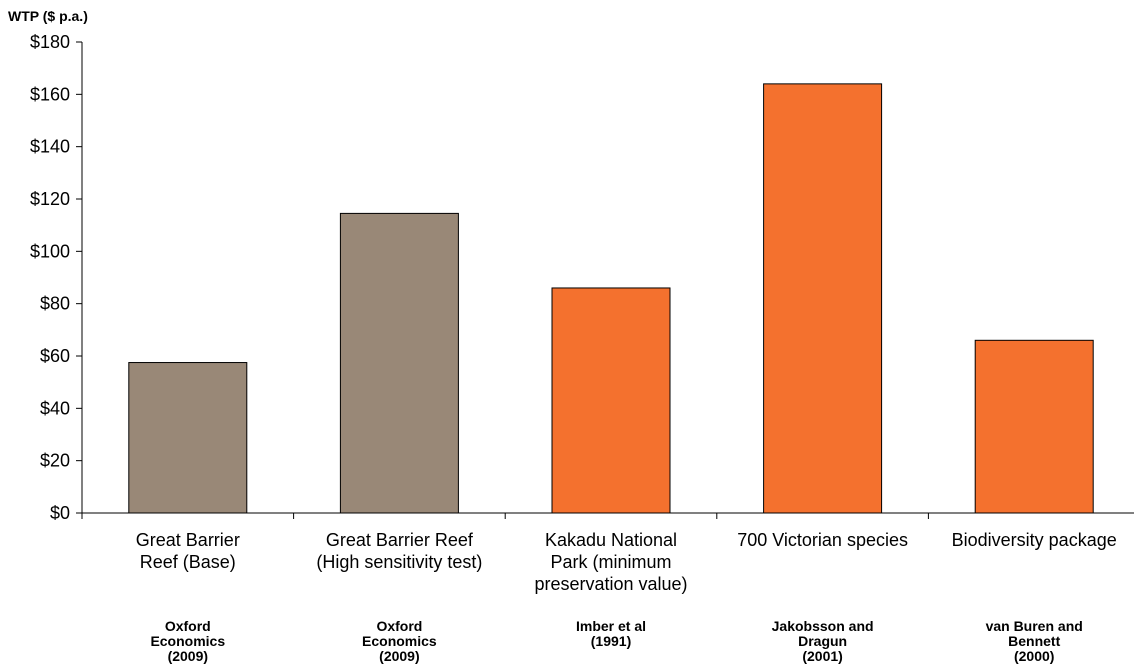 Image resolution: width=1134 pixels, height=668 pixels. Describe the element at coordinates (50, 199) in the screenshot. I see `y-tick-label: $120` at that location.